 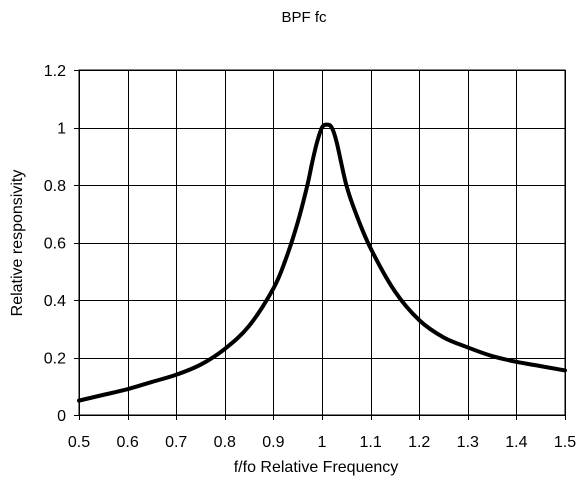 What do you see at coordinates (304, 17) in the screenshot?
I see `chart-title: BPF fc` at bounding box center [304, 17].